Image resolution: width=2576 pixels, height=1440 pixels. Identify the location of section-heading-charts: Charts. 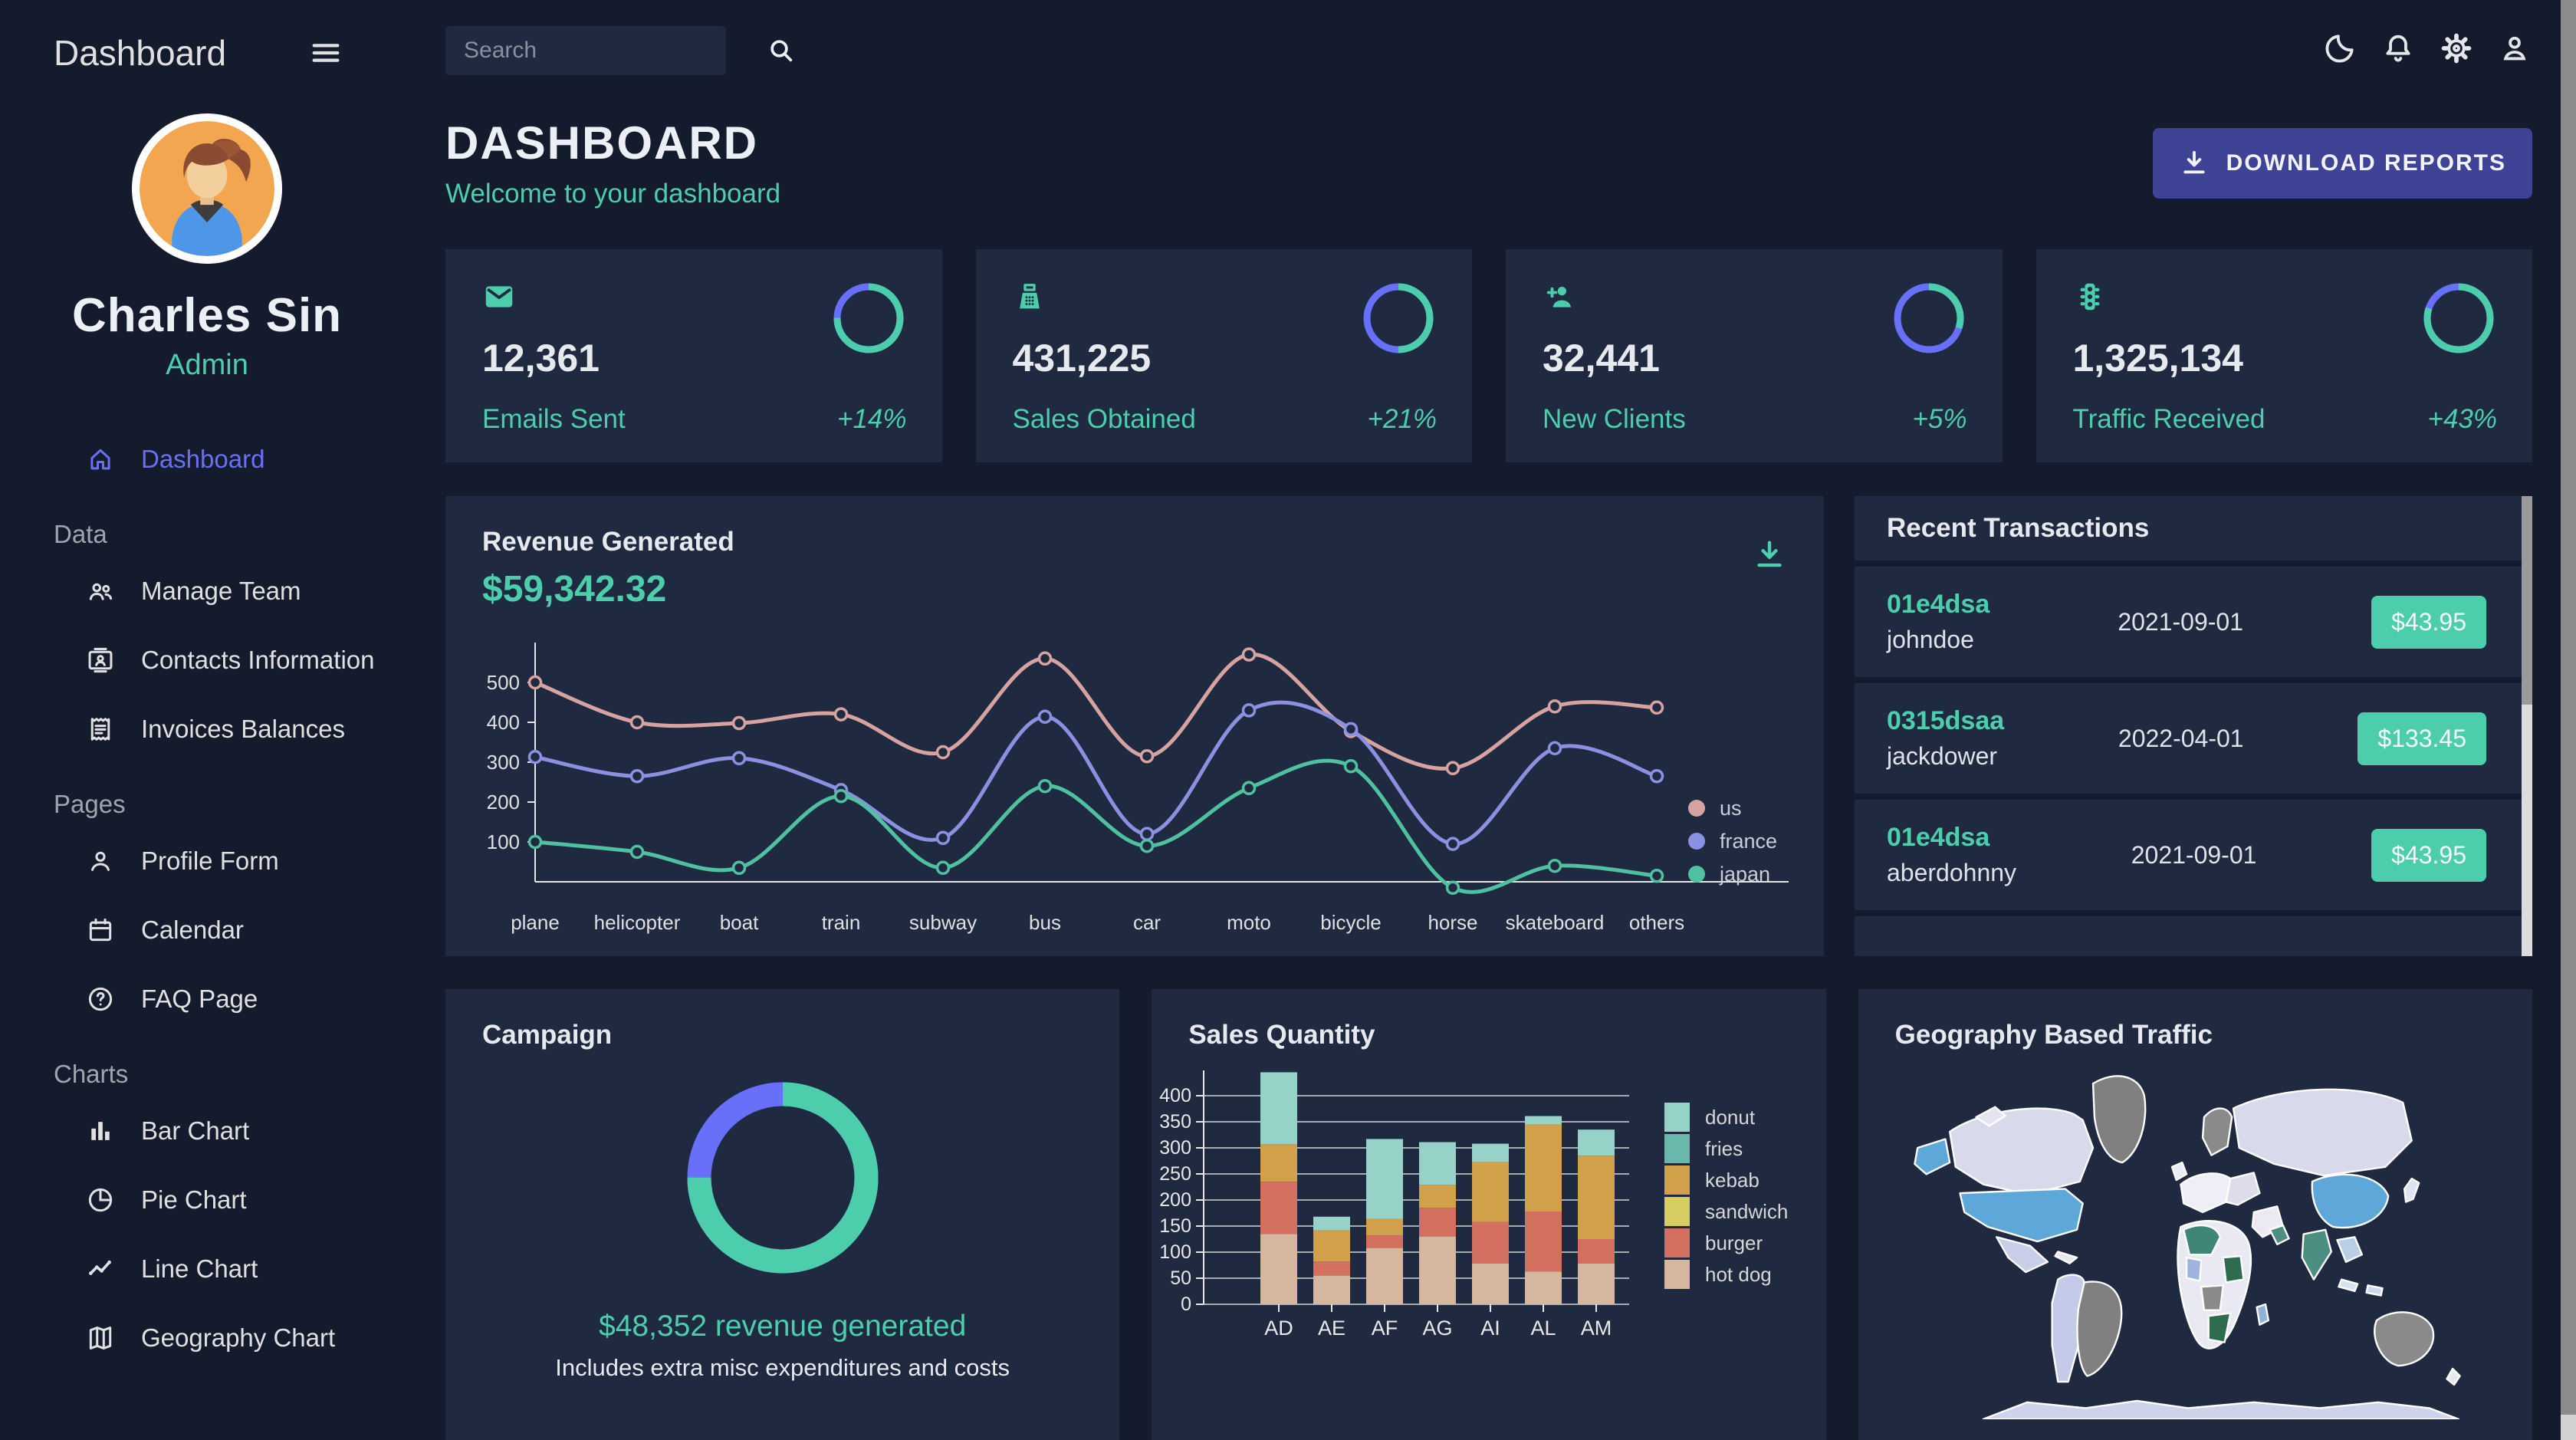
(92, 1074).